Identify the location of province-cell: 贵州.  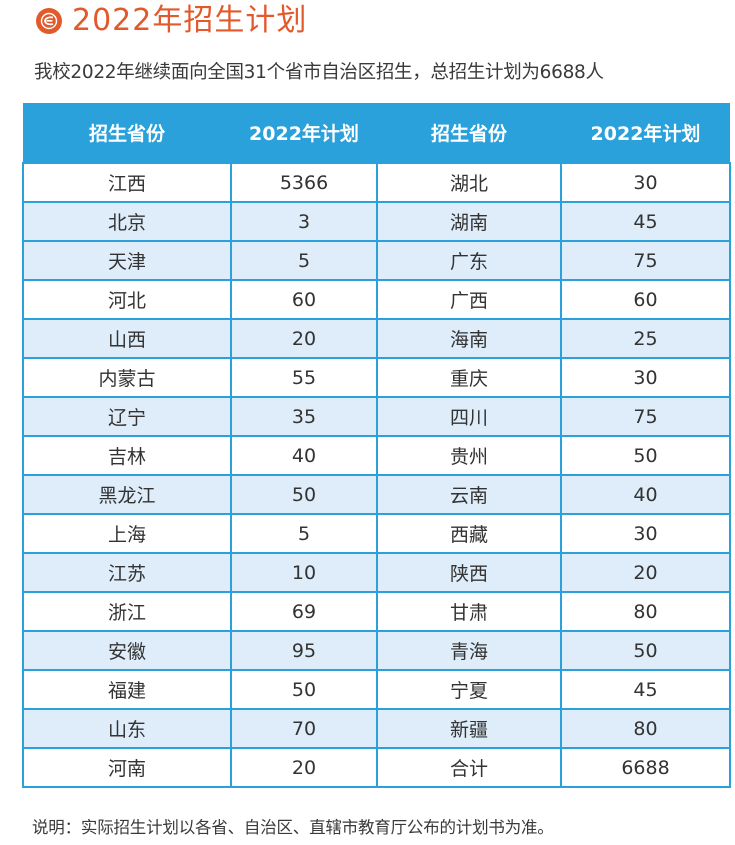
(469, 455).